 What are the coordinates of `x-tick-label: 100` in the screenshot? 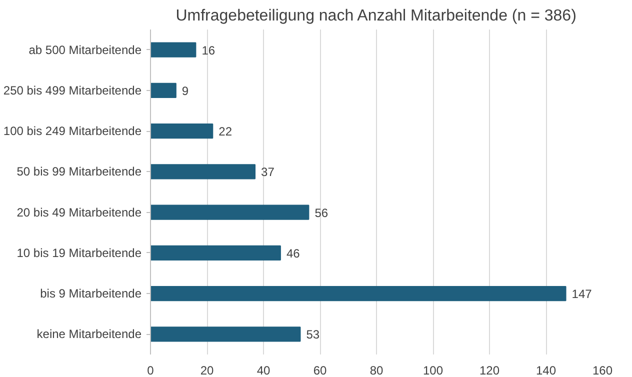 It's located at (433, 370).